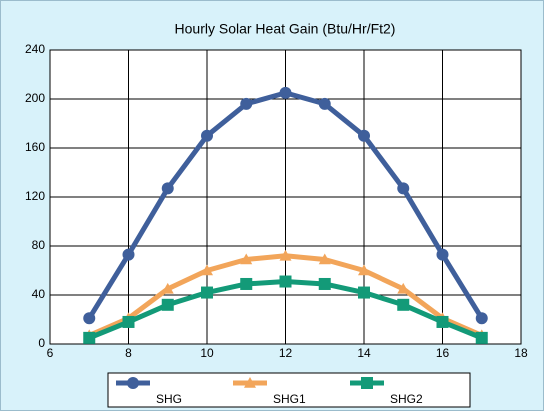 The image size is (544, 411). What do you see at coordinates (364, 353) in the screenshot?
I see `x-tick-label: 14` at bounding box center [364, 353].